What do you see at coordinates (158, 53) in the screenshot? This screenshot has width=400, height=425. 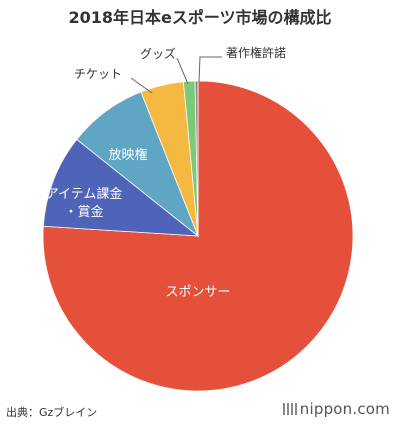 I see `slice-label-5: グッズ` at bounding box center [158, 53].